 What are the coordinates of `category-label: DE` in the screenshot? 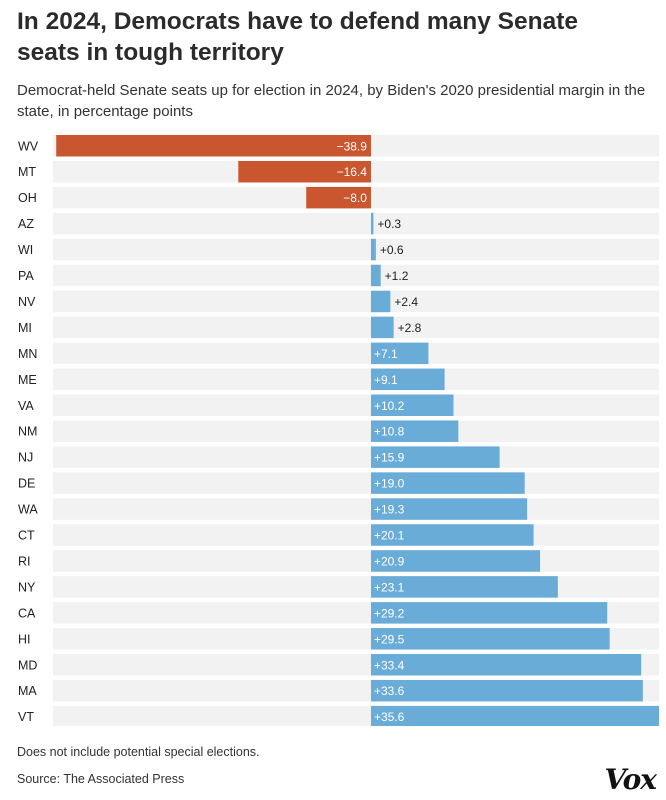 It's located at (26, 484).